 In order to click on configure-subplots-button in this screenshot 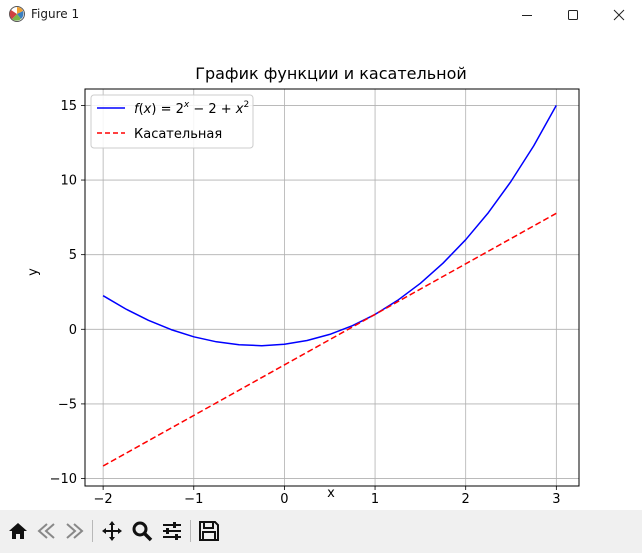, I will do `click(172, 531)`.